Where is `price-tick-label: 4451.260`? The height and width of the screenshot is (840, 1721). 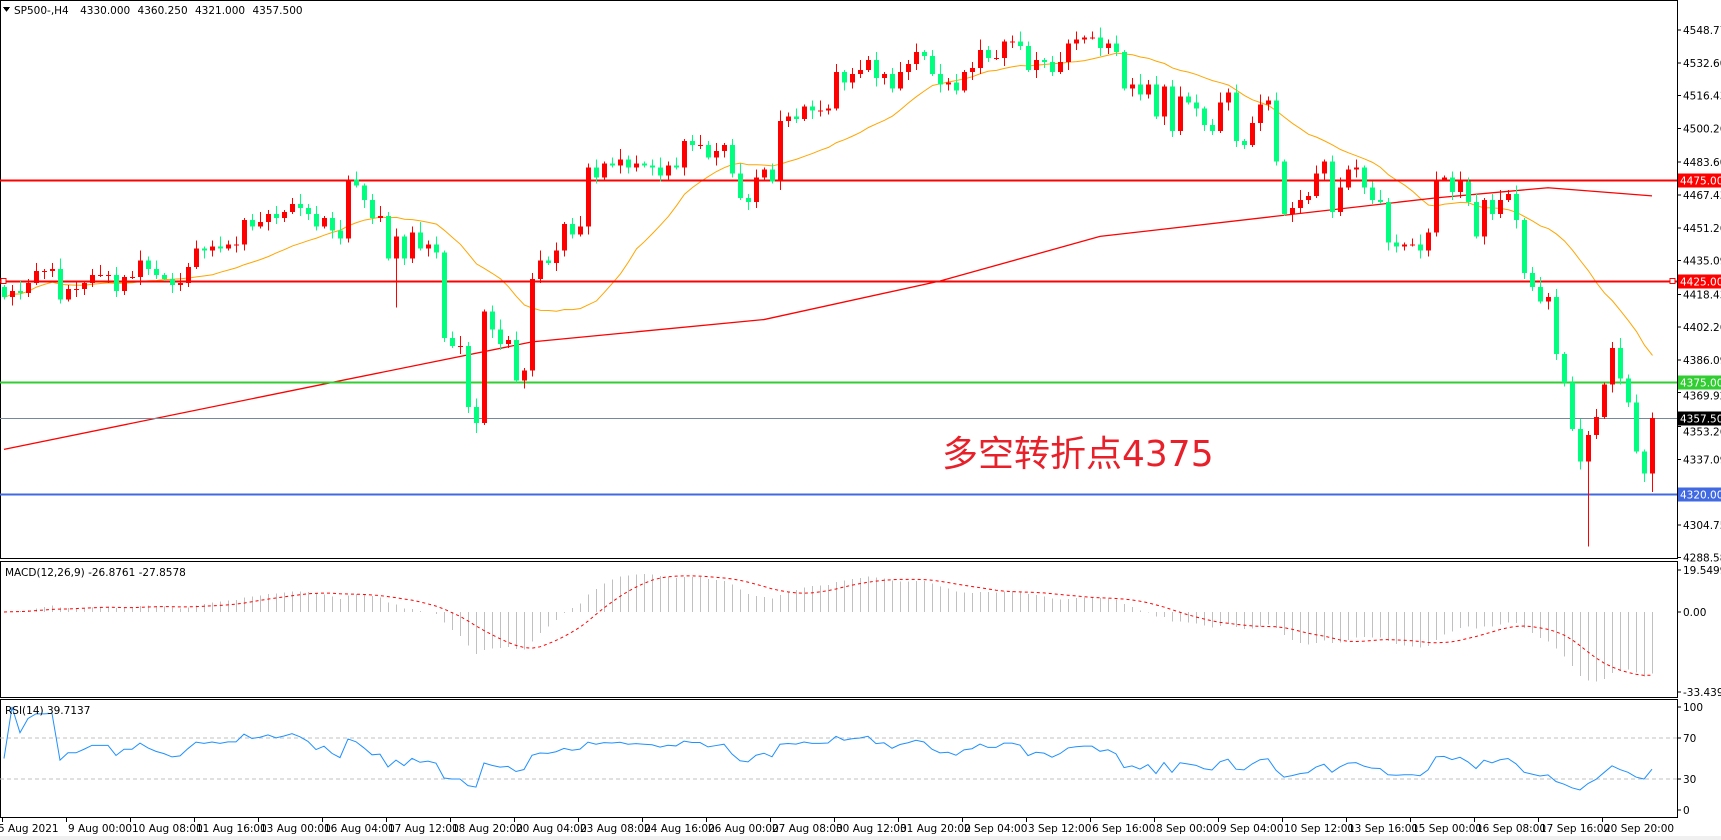
price-tick-label: 4451.260 is located at coordinates (1702, 229).